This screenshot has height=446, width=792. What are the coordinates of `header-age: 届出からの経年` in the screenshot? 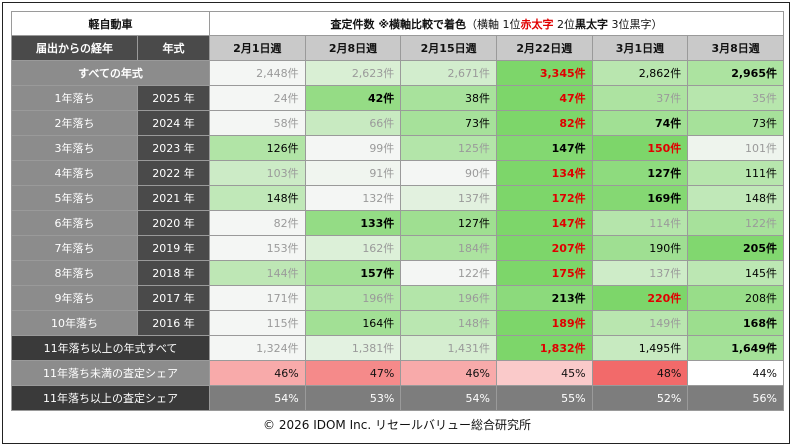 It's located at (74, 48).